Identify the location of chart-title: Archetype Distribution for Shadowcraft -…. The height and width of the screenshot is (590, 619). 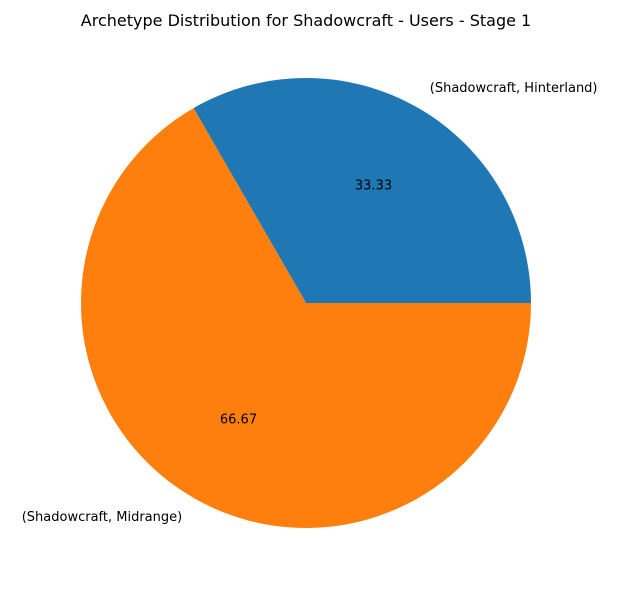
(306, 20).